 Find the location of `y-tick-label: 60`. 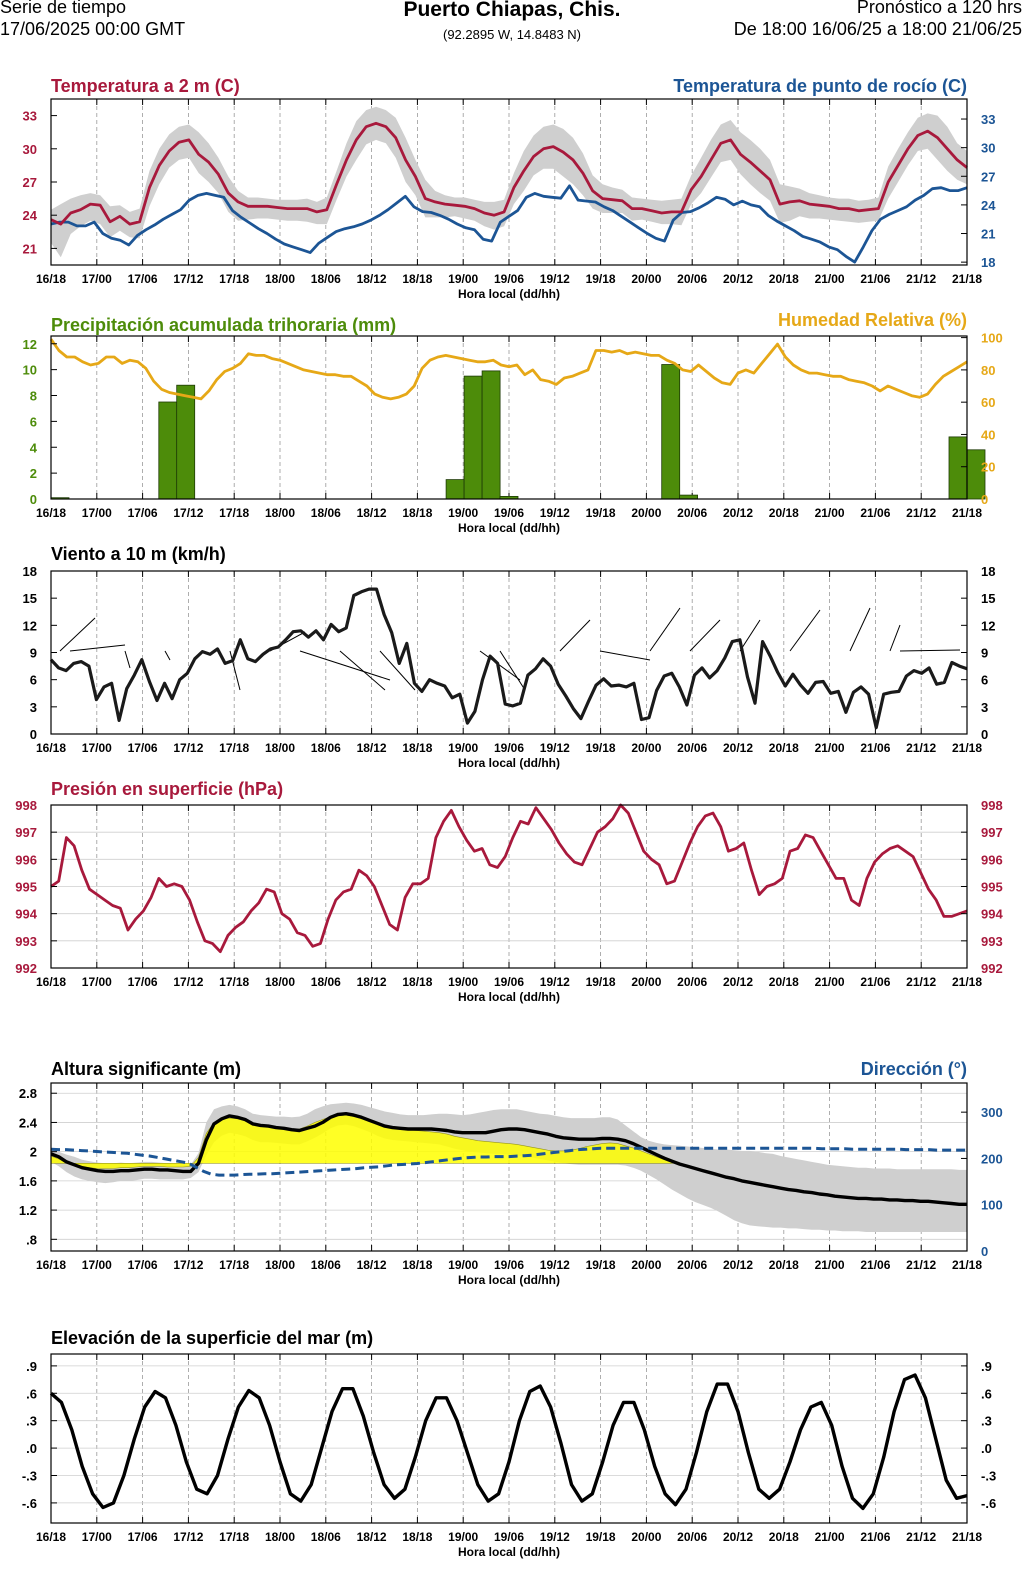

y-tick-label: 60 is located at coordinates (988, 402).